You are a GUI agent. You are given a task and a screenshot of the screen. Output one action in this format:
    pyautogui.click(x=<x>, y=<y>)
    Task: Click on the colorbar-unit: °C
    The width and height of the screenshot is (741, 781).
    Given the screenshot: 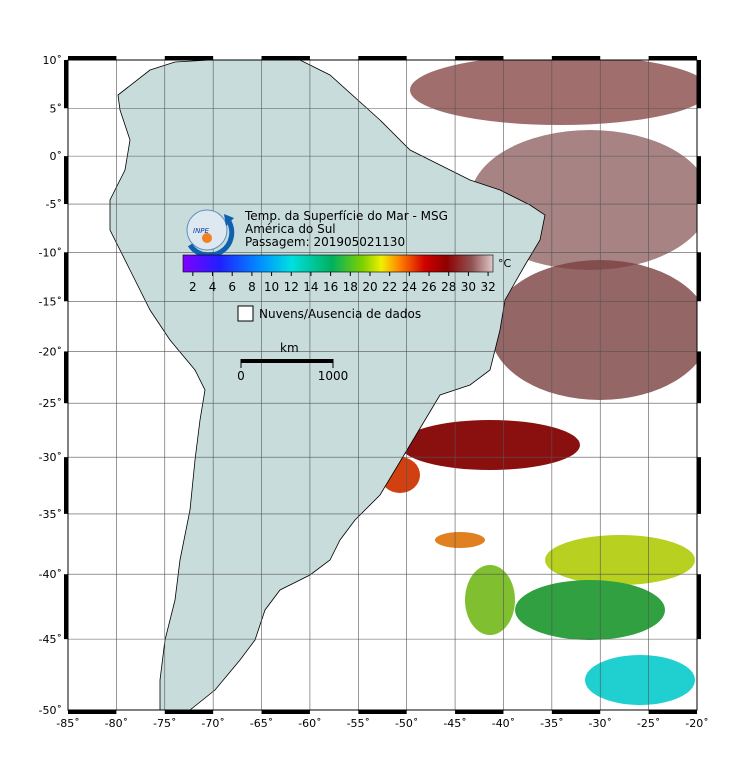 What is the action you would take?
    pyautogui.click(x=505, y=263)
    